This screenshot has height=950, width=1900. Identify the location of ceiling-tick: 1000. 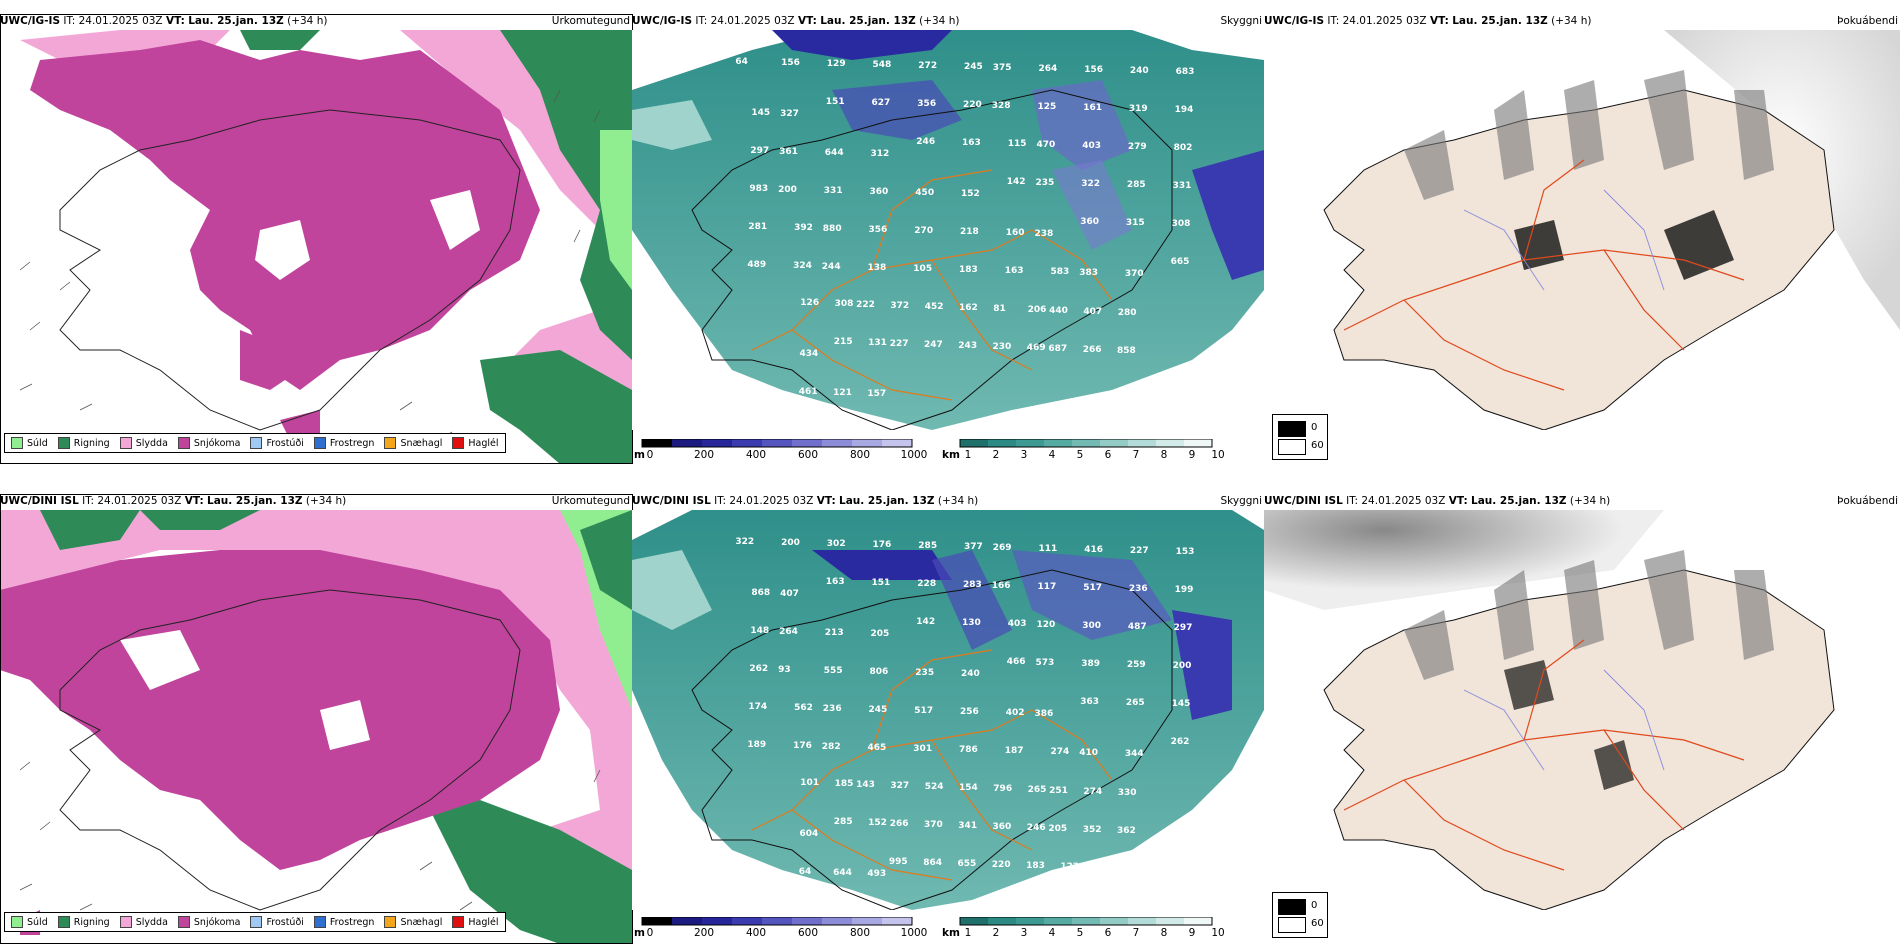
(914, 933).